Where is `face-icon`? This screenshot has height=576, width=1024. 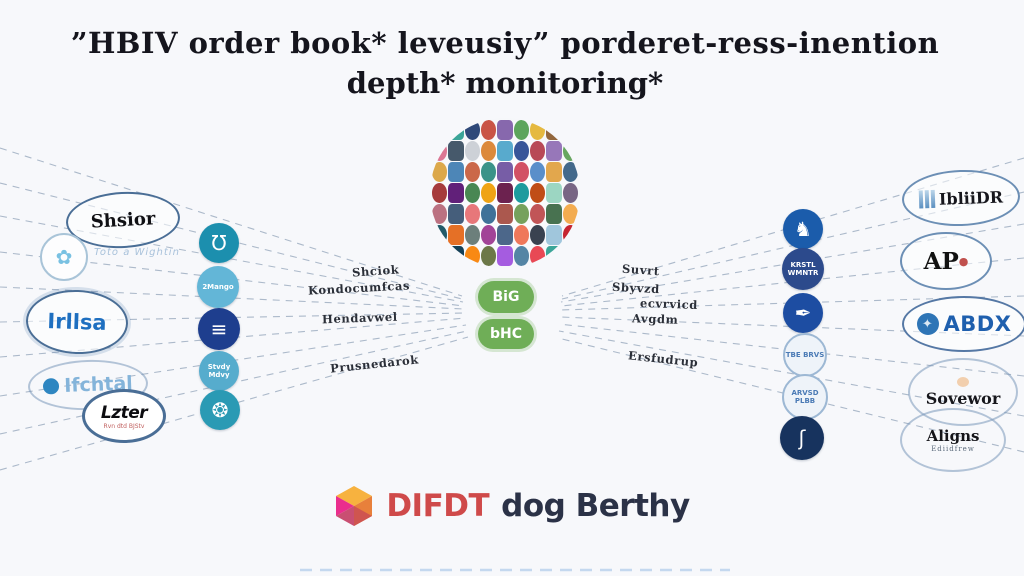 face-icon is located at coordinates (963, 381).